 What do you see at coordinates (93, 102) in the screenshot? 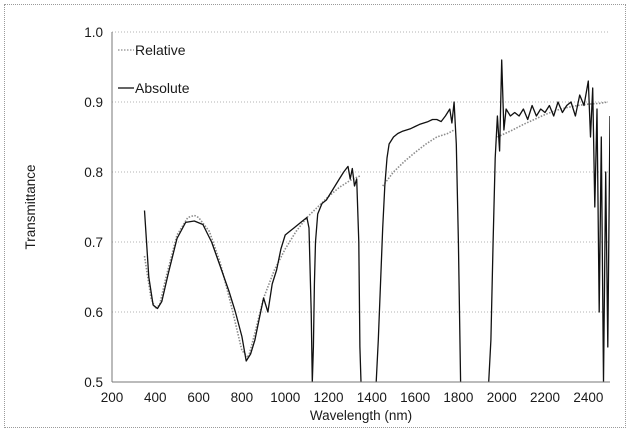
I see `y-tick-label: 0.9` at bounding box center [93, 102].